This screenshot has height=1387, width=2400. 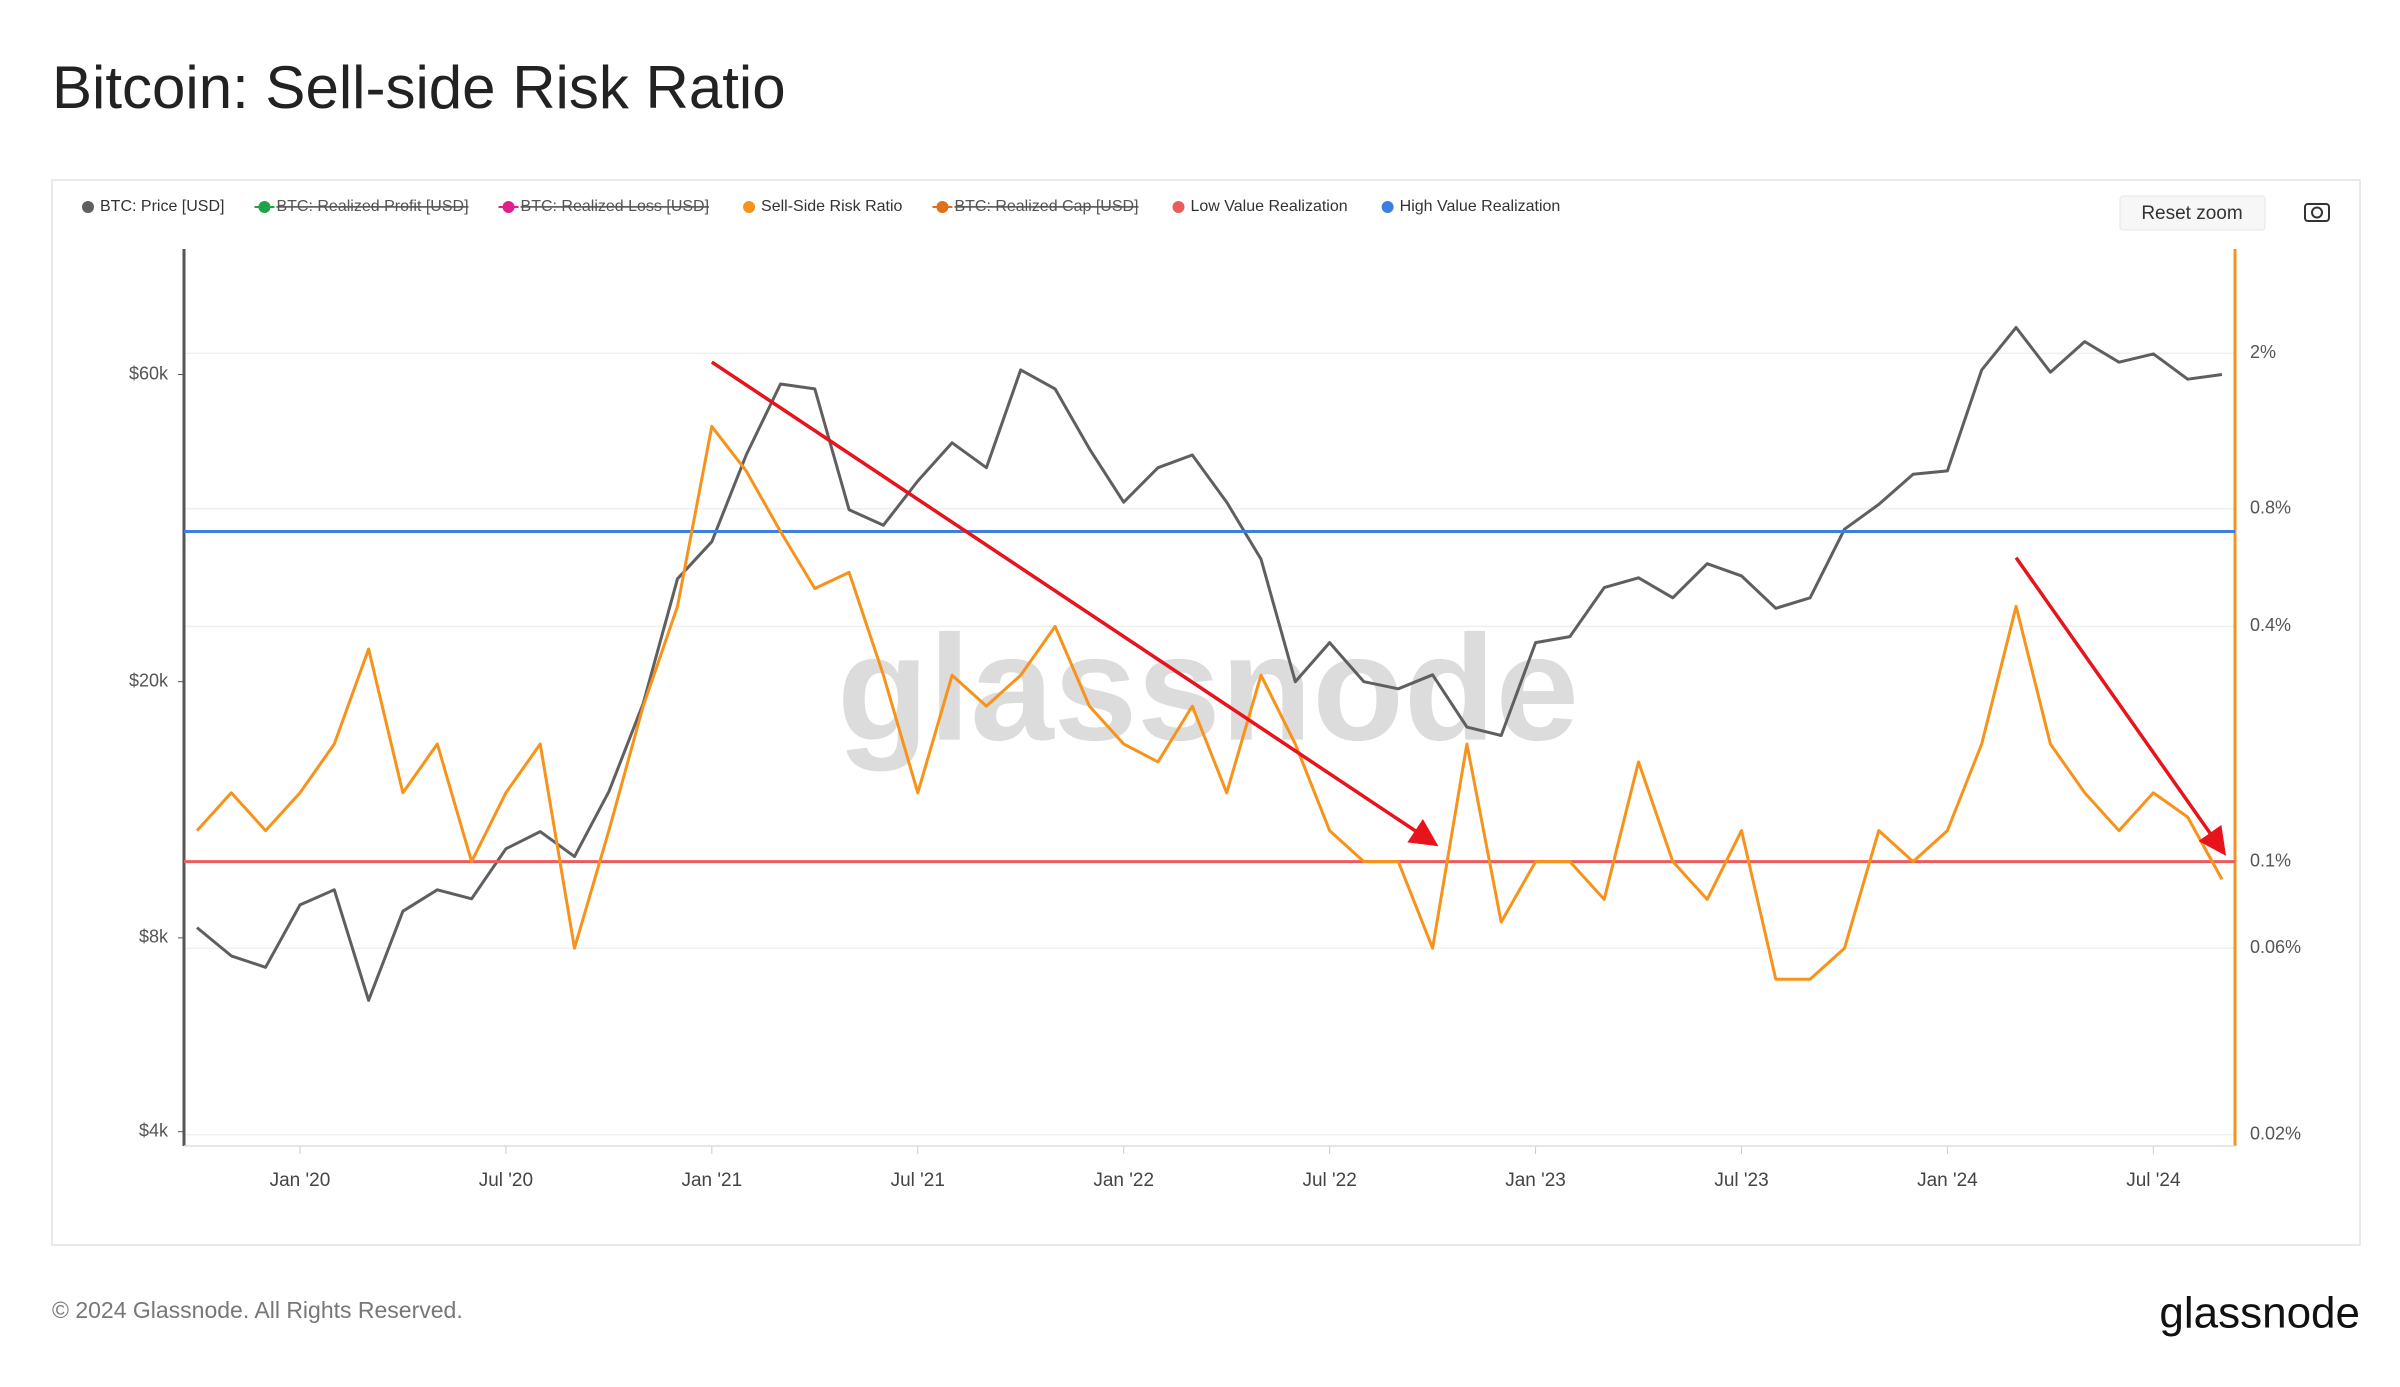 What do you see at coordinates (1123, 1180) in the screenshot?
I see `x-tick-label: Jan '22` at bounding box center [1123, 1180].